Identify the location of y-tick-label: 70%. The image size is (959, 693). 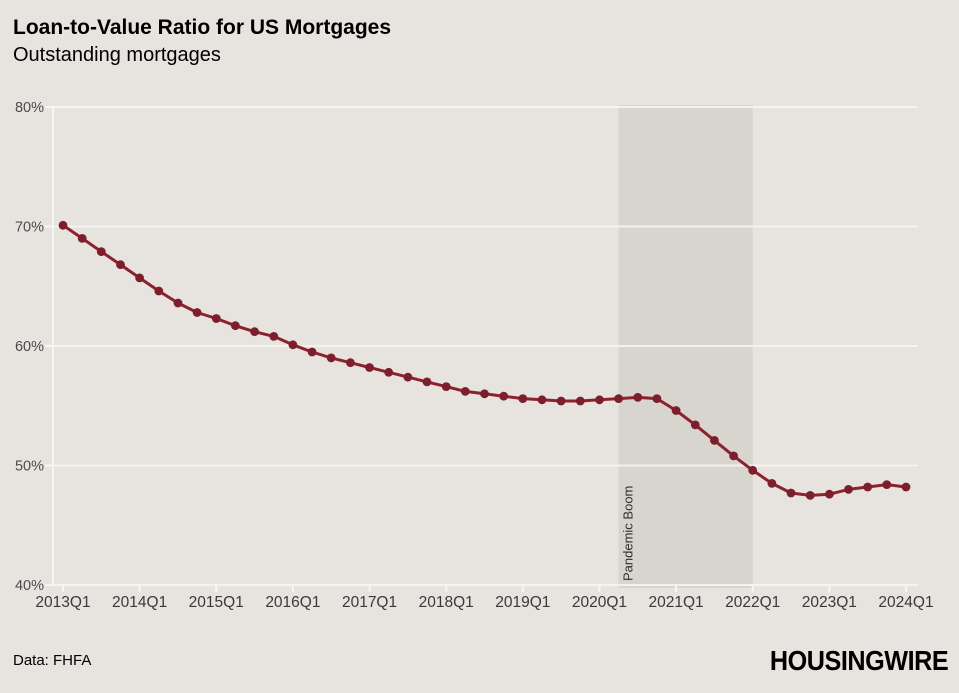
(29, 228).